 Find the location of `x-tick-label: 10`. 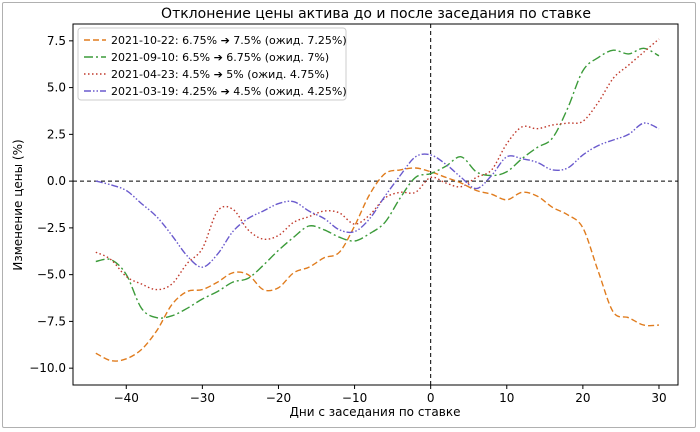

x-tick-label: 10 is located at coordinates (506, 398).